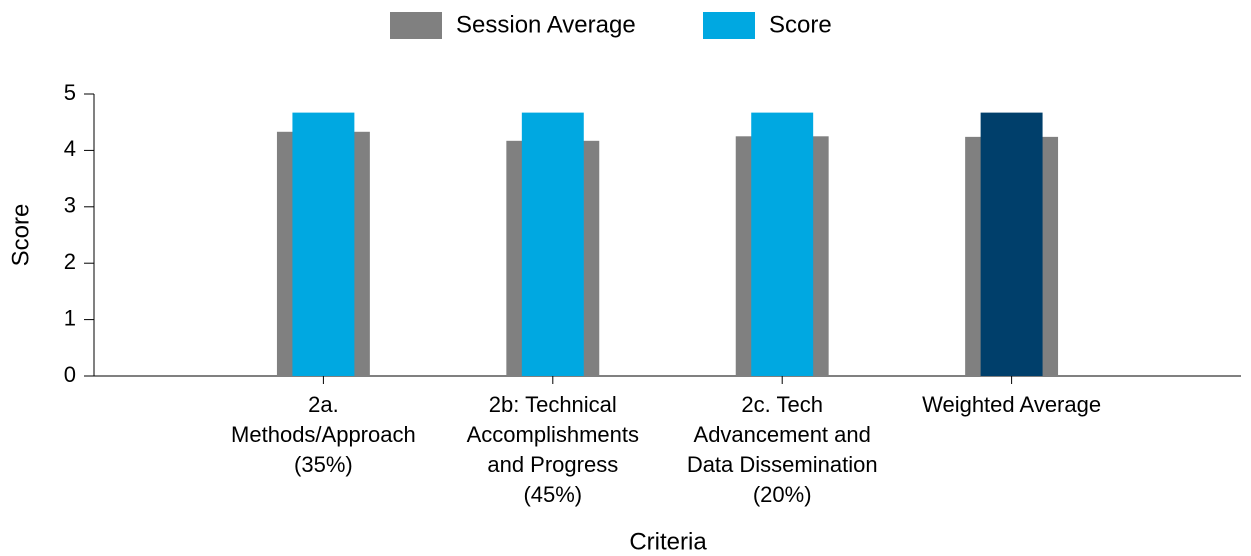 The width and height of the screenshot is (1251, 556). I want to click on y-tick-label: 0, so click(70, 374).